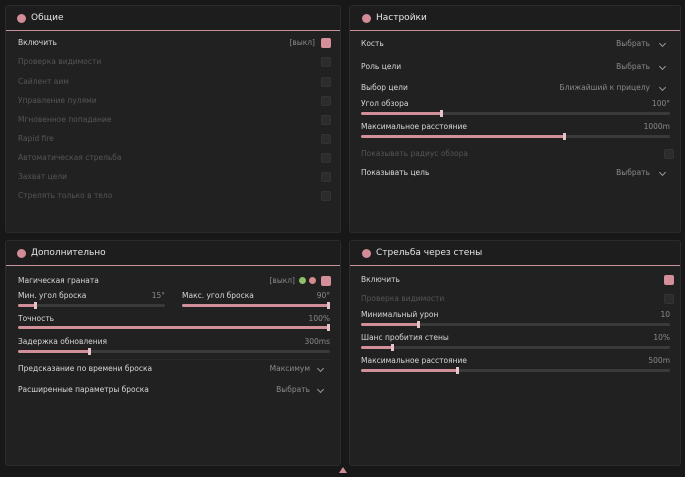 The width and height of the screenshot is (685, 477). Describe the element at coordinates (174, 359) in the screenshot. I see `separator` at that location.